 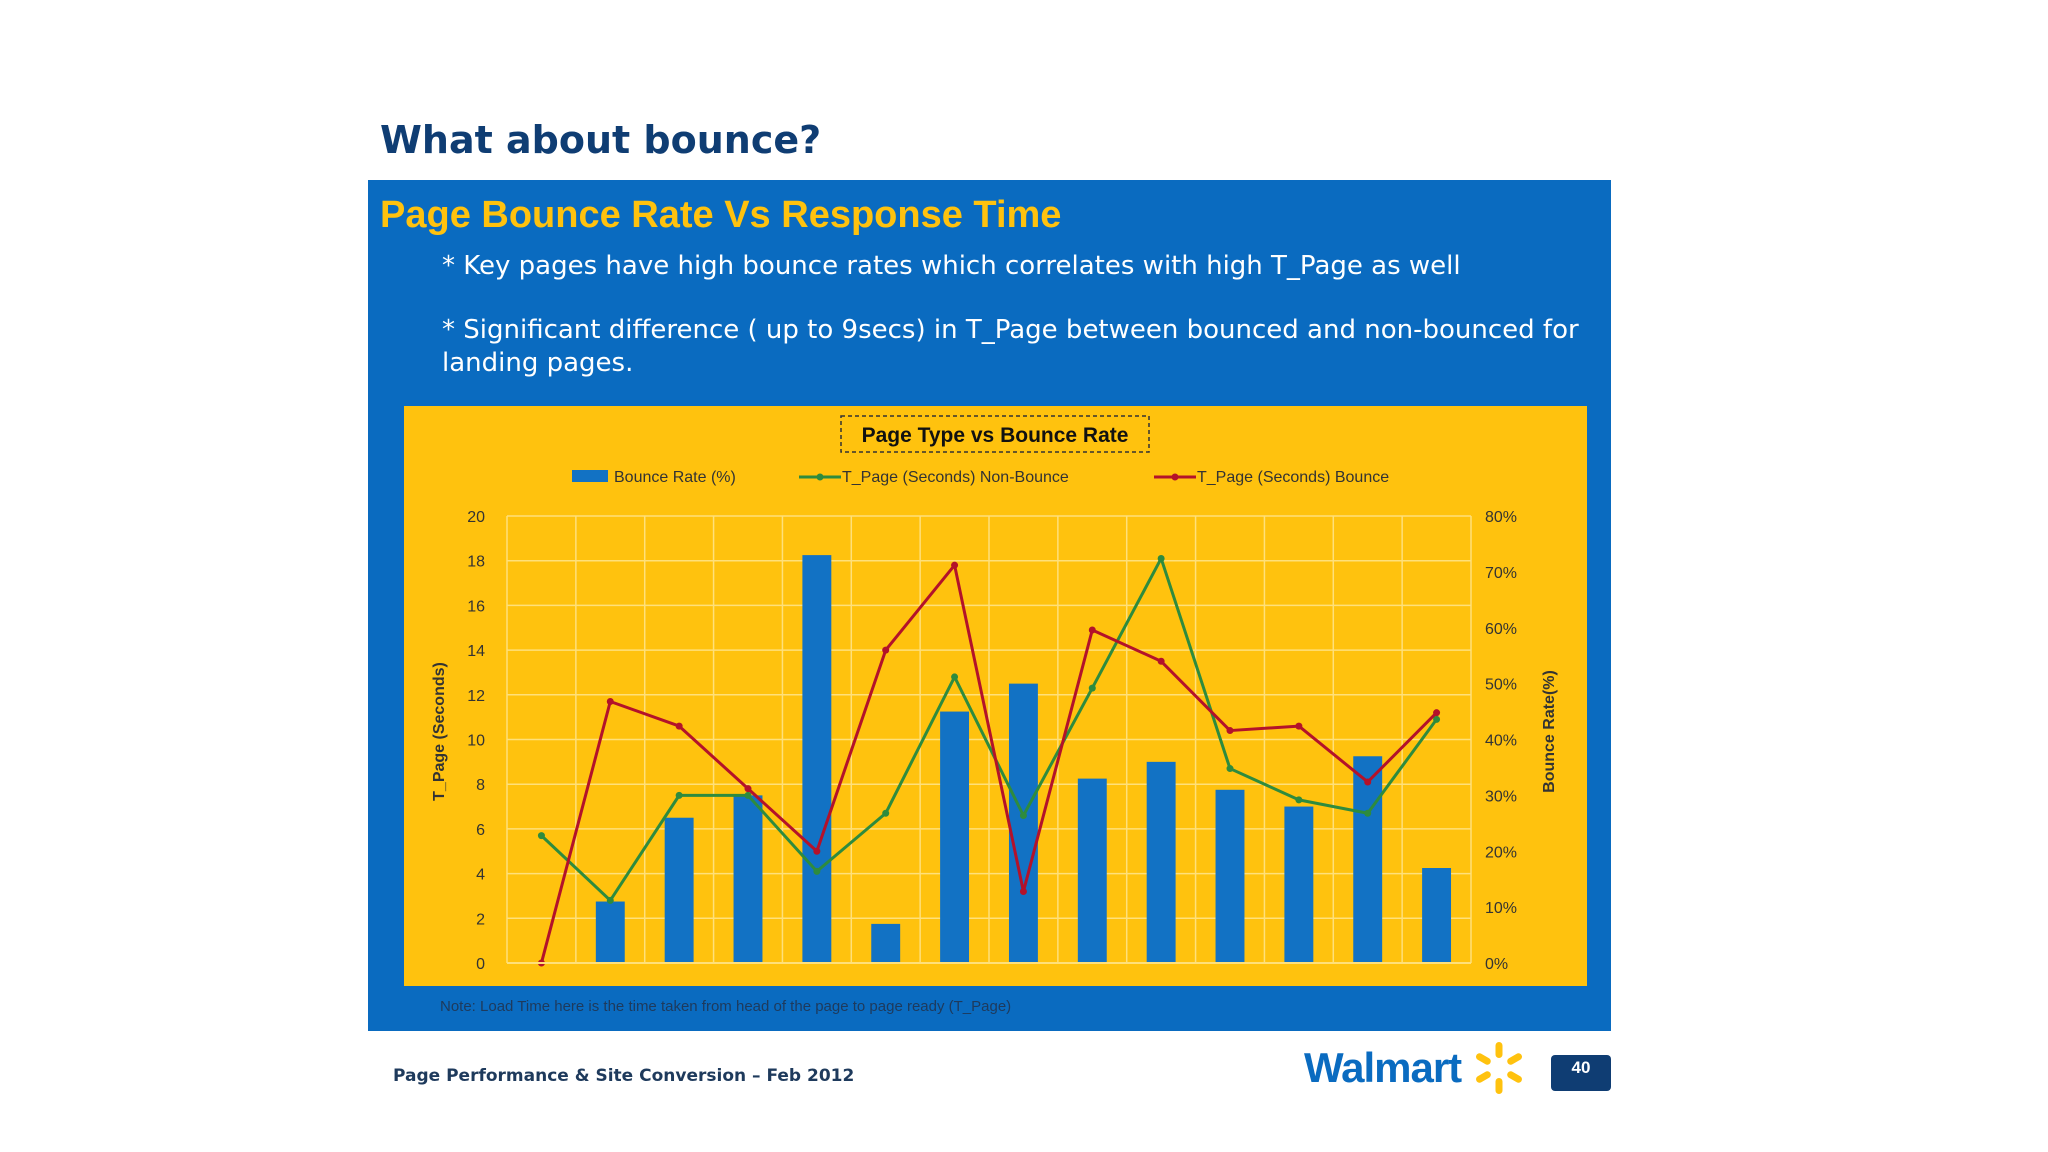 What do you see at coordinates (476, 696) in the screenshot?
I see `y-tick-label: 12` at bounding box center [476, 696].